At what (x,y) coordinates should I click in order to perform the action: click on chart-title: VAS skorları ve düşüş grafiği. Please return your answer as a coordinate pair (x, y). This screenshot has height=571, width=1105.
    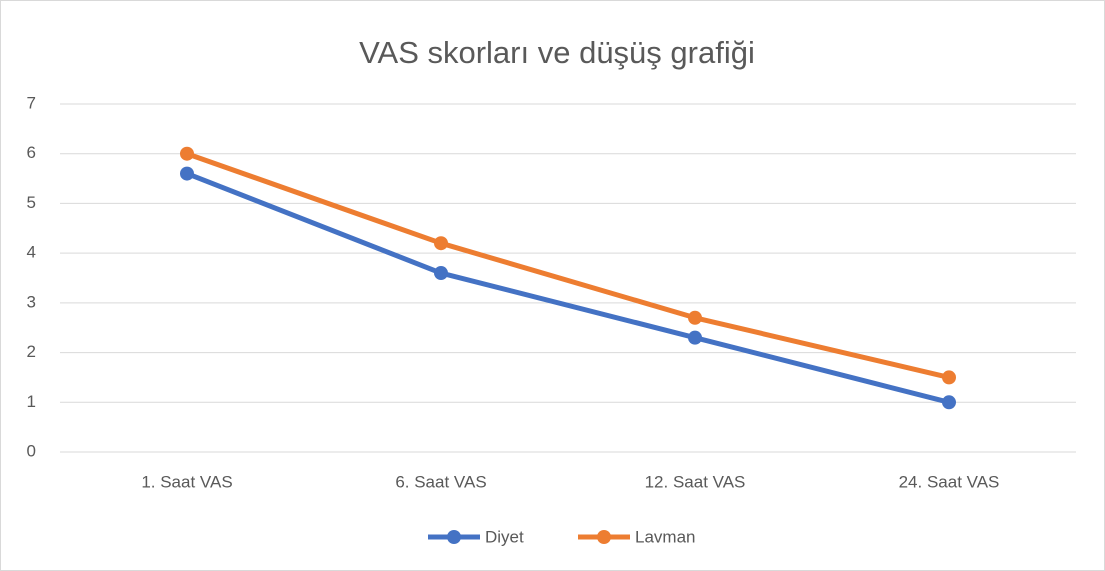
    Looking at the image, I should click on (557, 52).